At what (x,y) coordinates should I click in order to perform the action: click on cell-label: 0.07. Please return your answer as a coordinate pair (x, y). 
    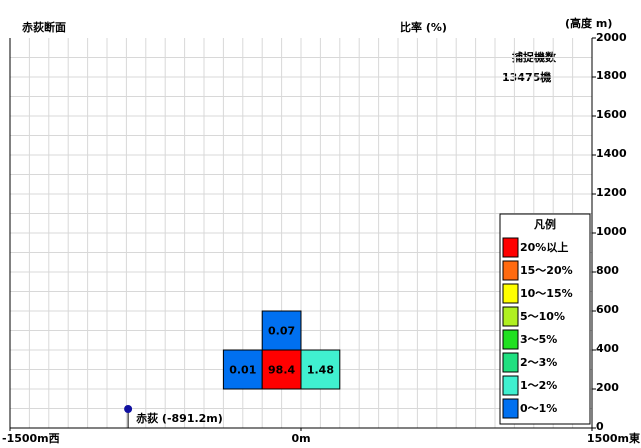
    Looking at the image, I should click on (281, 331).